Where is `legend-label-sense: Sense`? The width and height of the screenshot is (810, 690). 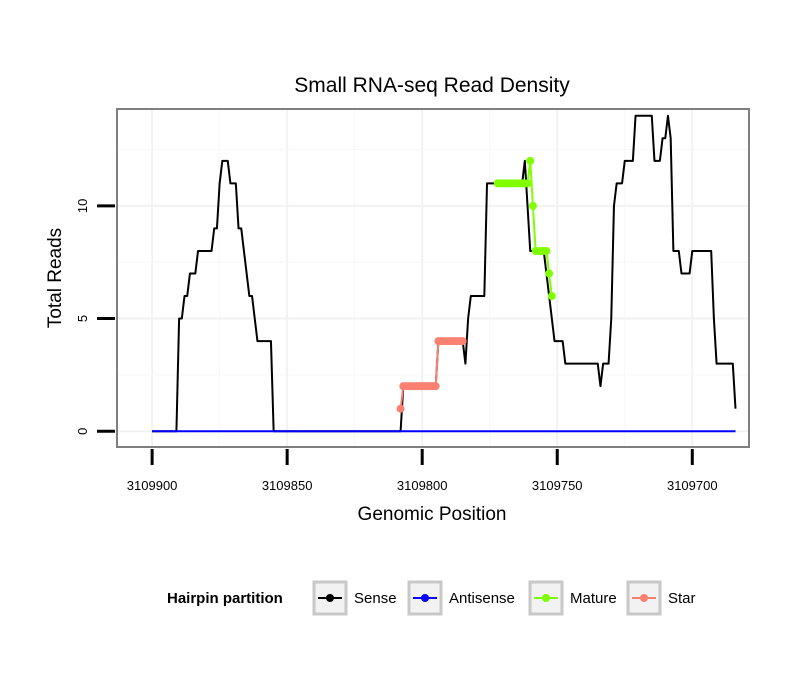
legend-label-sense: Sense is located at coordinates (375, 598).